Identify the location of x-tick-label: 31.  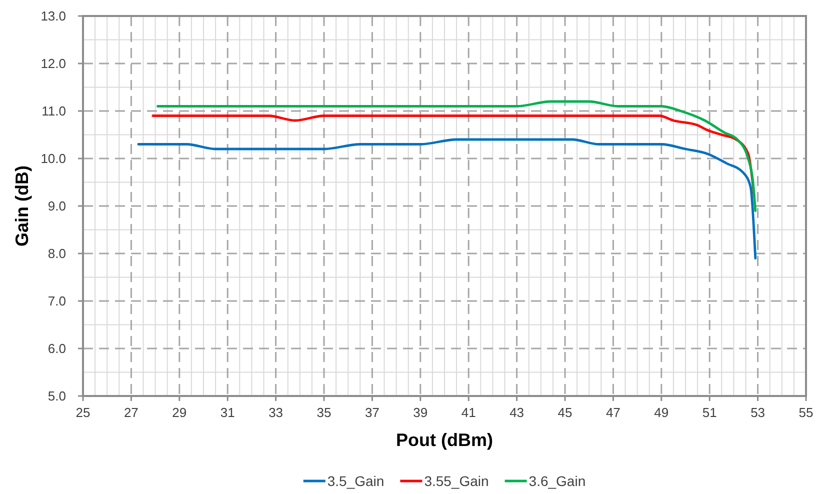
(227, 412).